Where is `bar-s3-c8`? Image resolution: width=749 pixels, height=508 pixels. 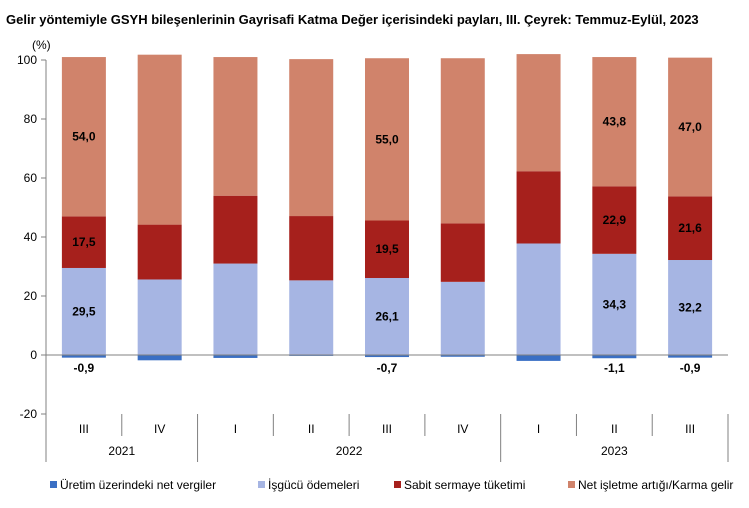
bar-s3-c8 is located at coordinates (690, 127).